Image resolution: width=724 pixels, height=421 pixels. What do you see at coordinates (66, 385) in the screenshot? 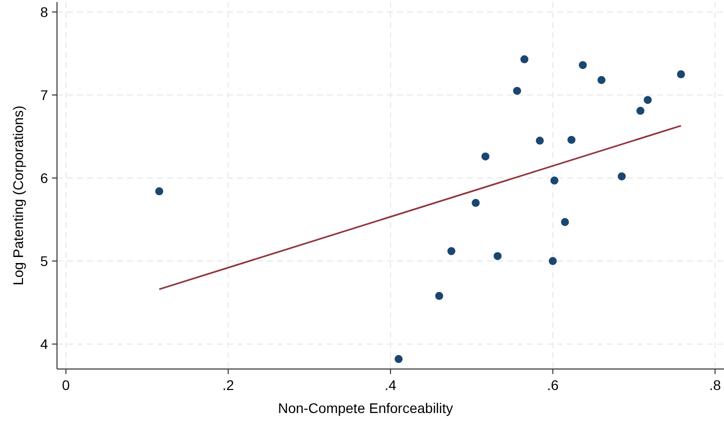
I see `x-tick-label: 0` at bounding box center [66, 385].